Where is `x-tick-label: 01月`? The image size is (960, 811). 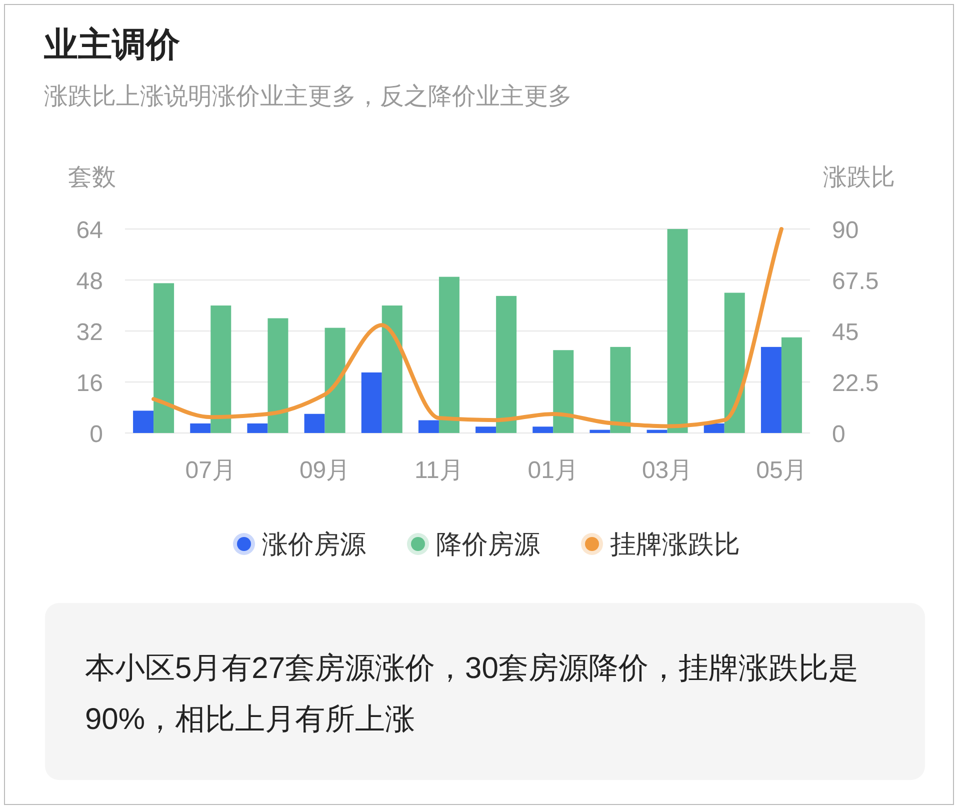
x-tick-label: 01月 is located at coordinates (553, 470).